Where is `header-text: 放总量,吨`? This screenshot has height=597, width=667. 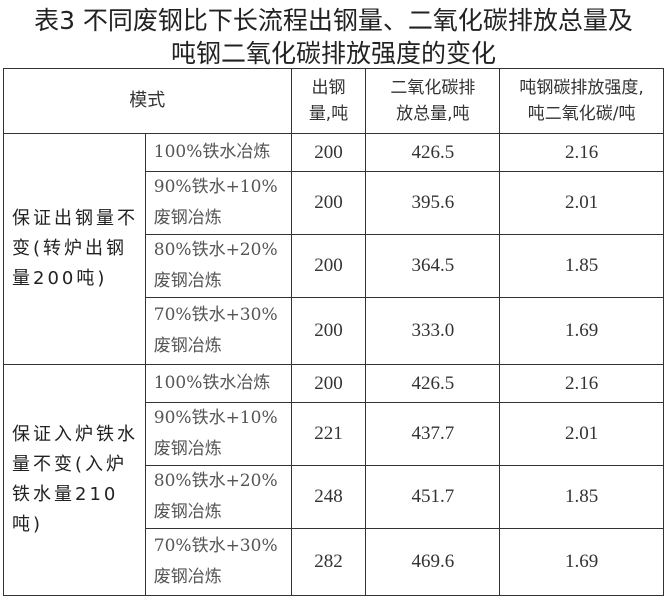 header-text: 放总量,吨 is located at coordinates (433, 114).